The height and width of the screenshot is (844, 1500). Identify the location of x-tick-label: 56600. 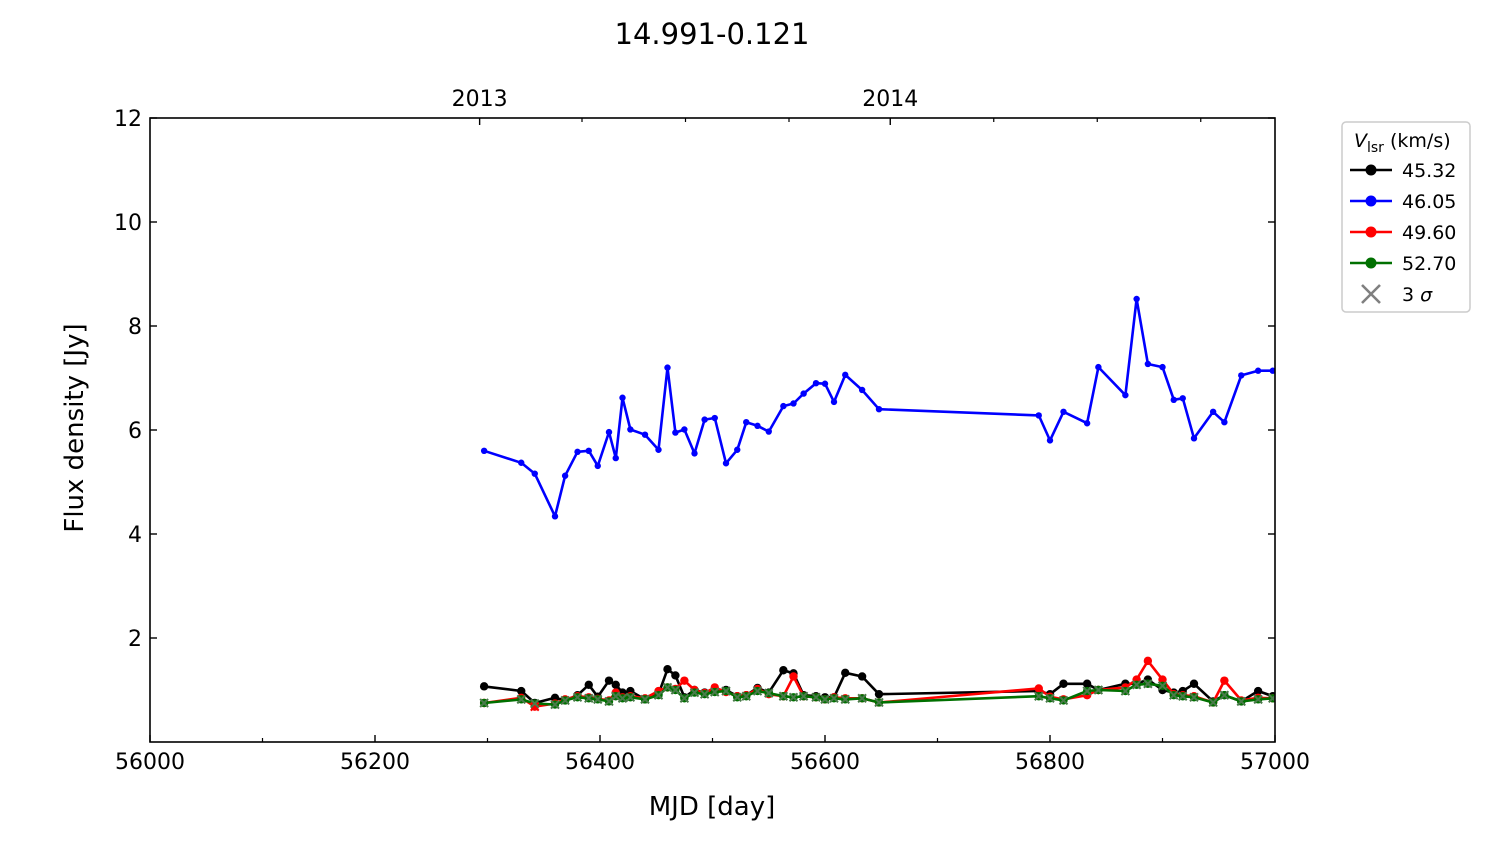
(825, 762).